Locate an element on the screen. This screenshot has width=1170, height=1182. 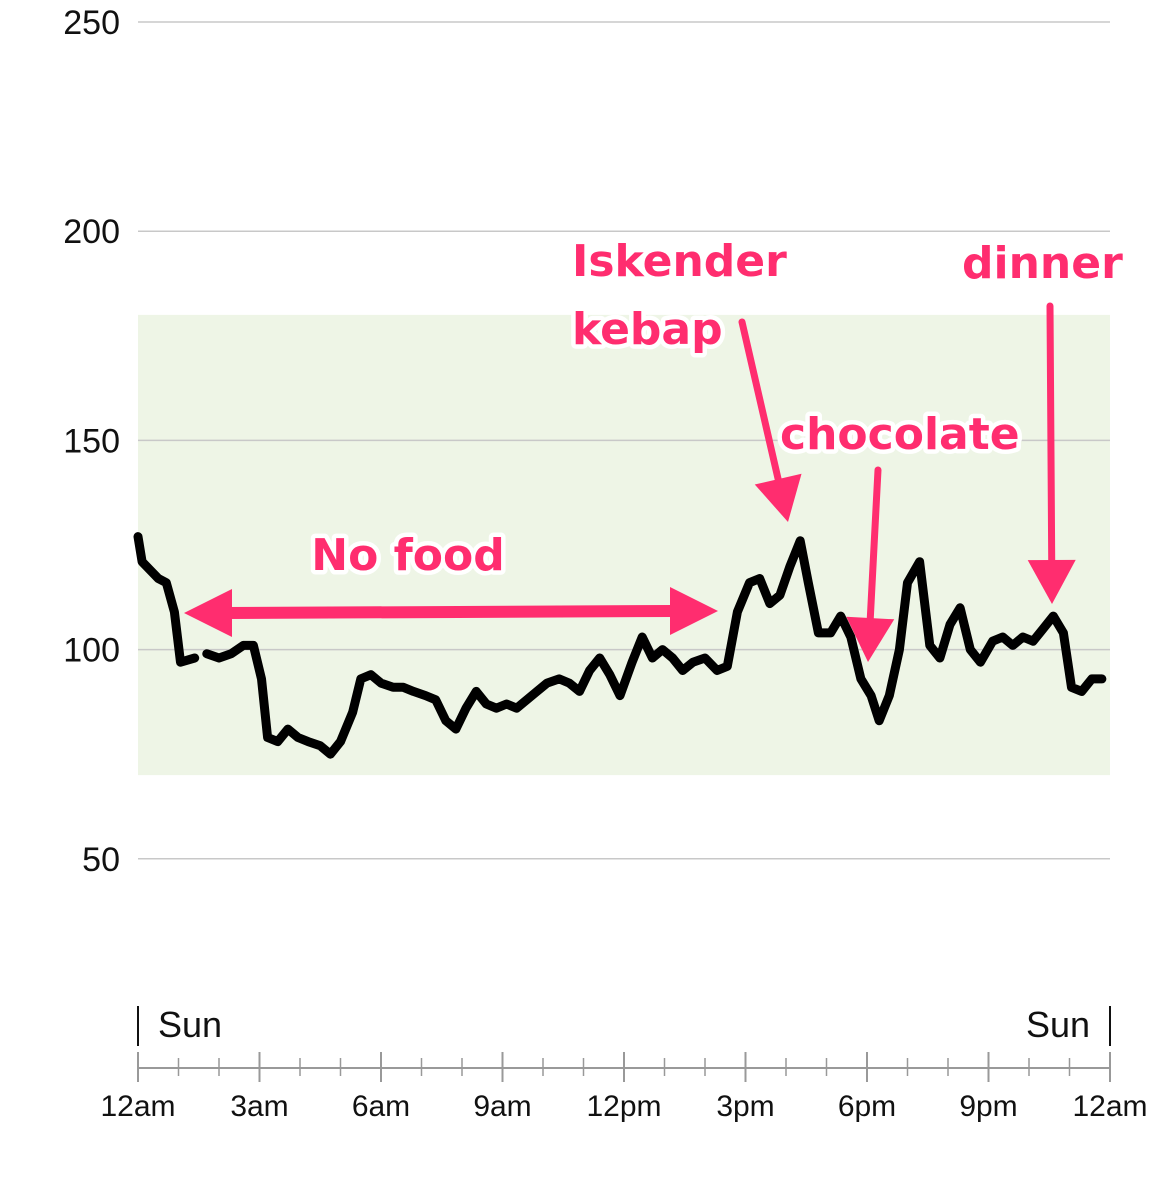
x-tick-label: 6pm is located at coordinates (867, 1106).